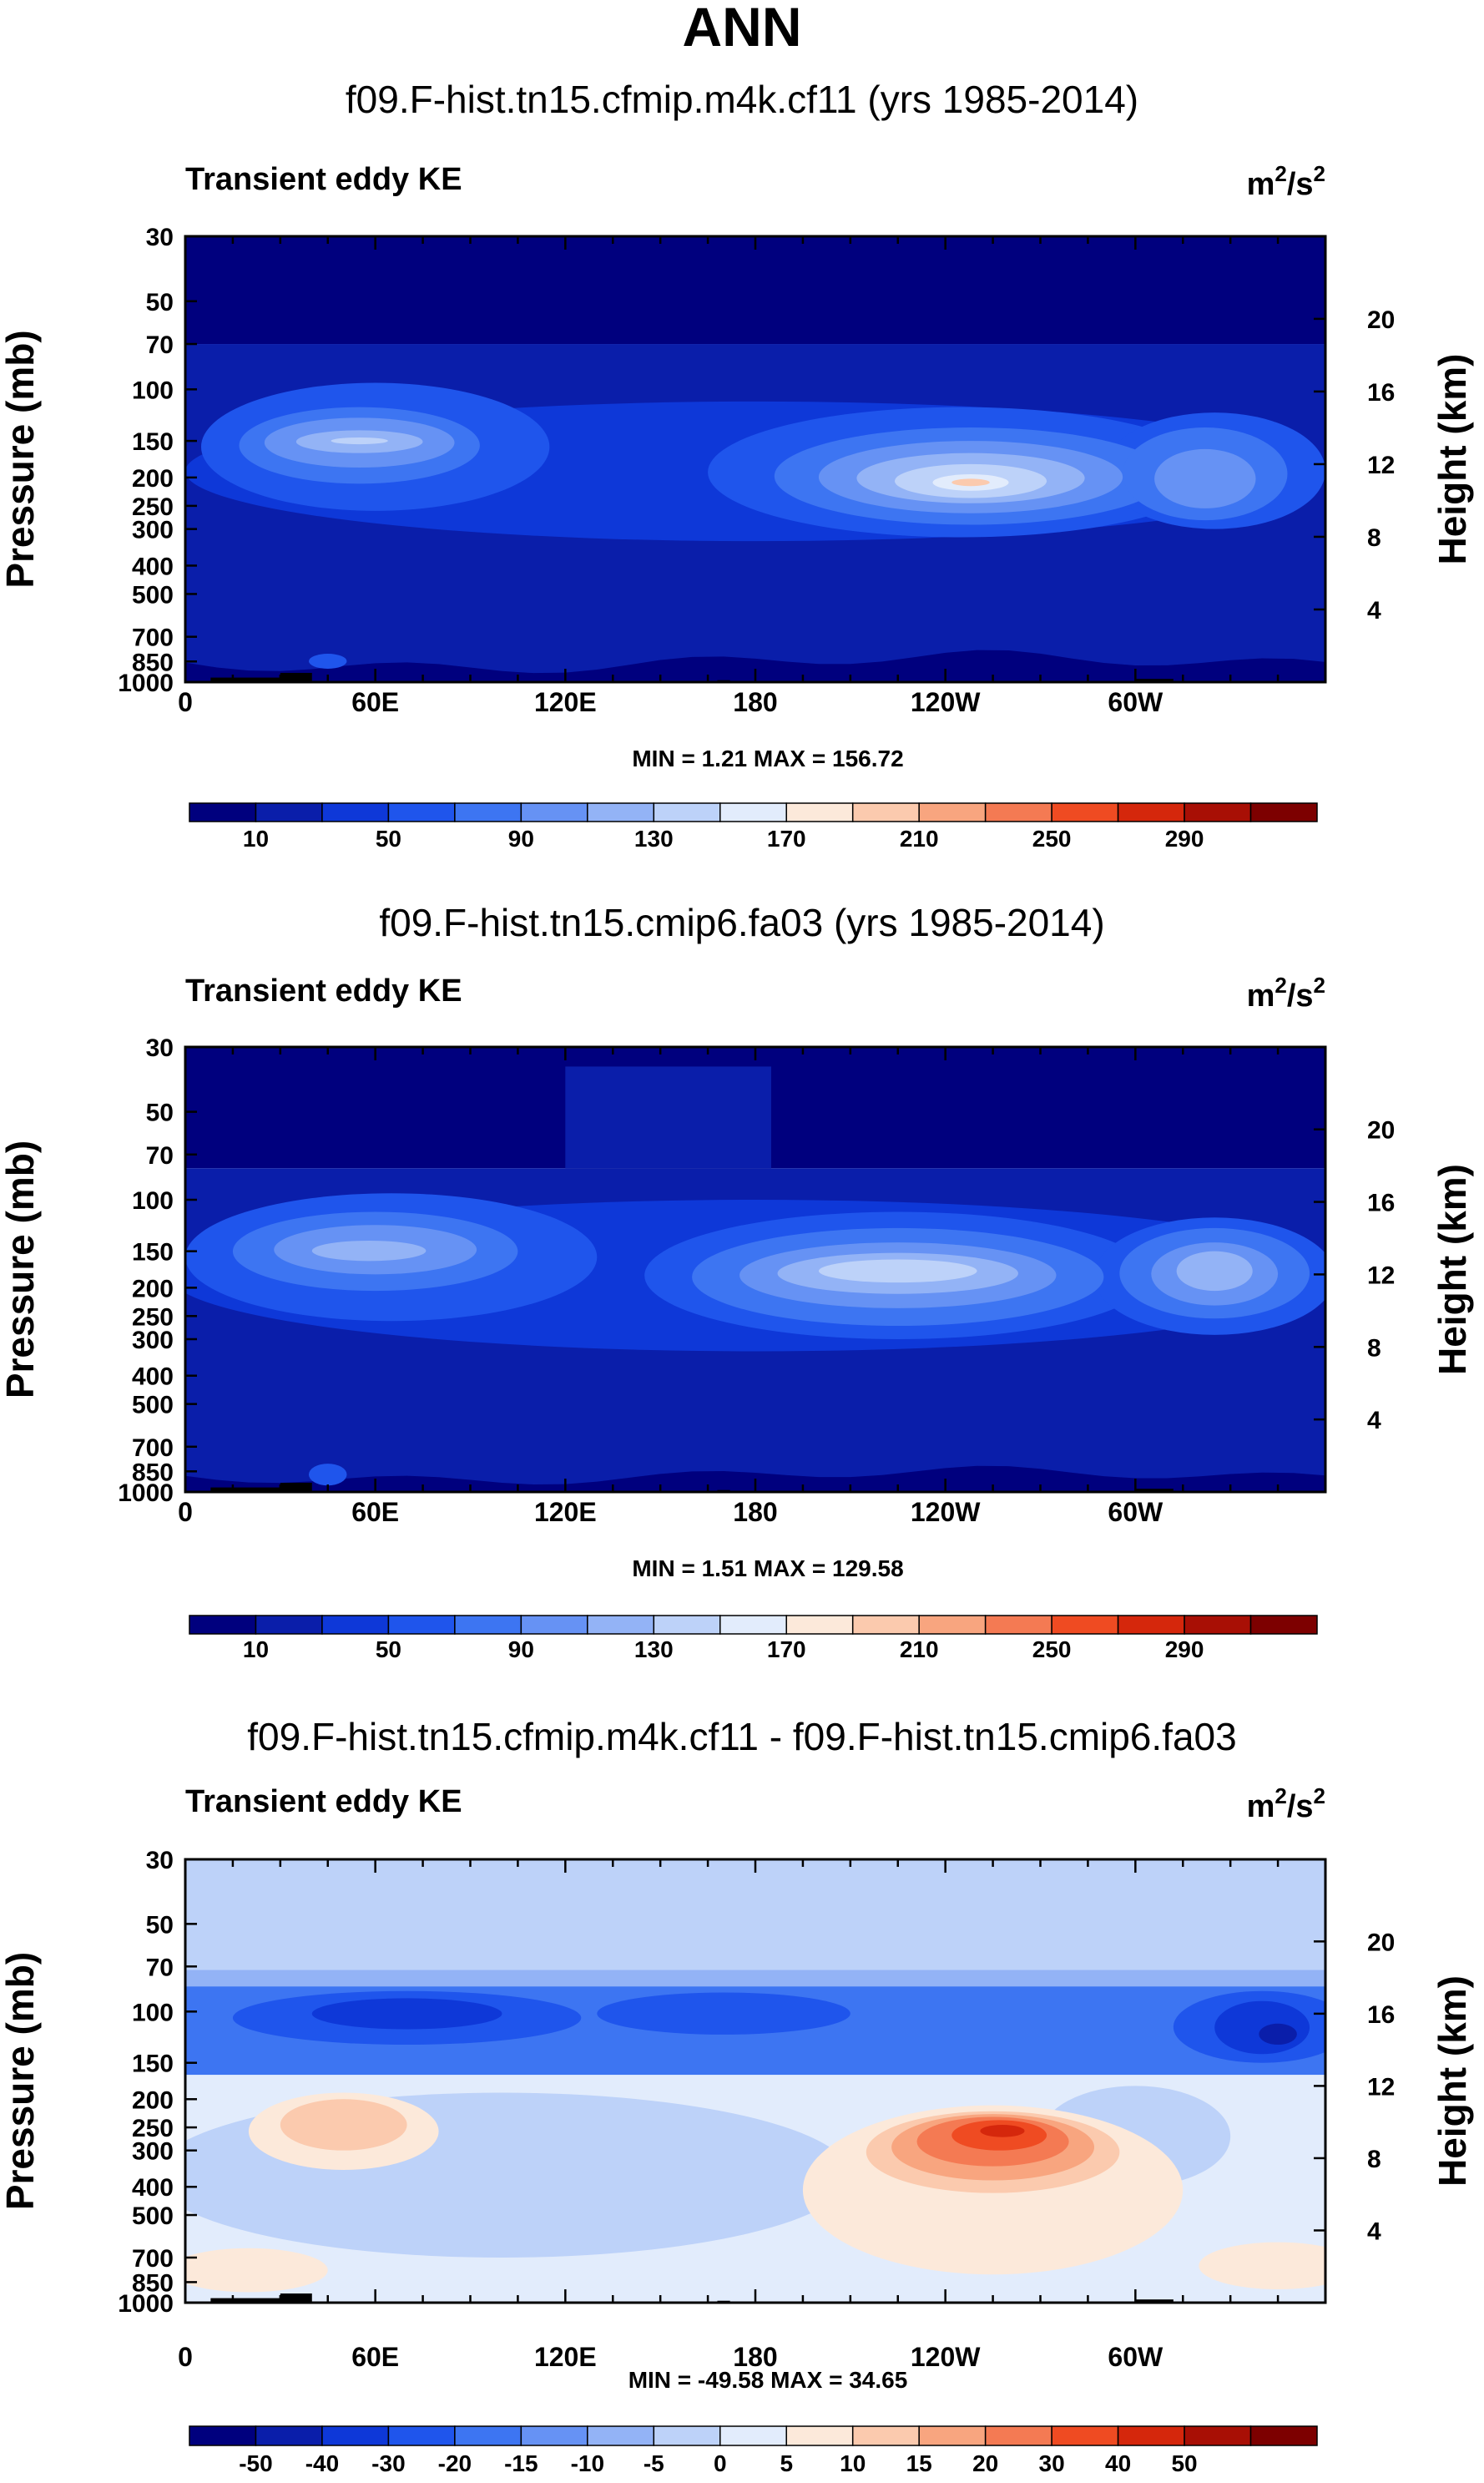  What do you see at coordinates (455, 2463) in the screenshot?
I see `colorbar-label: -20` at bounding box center [455, 2463].